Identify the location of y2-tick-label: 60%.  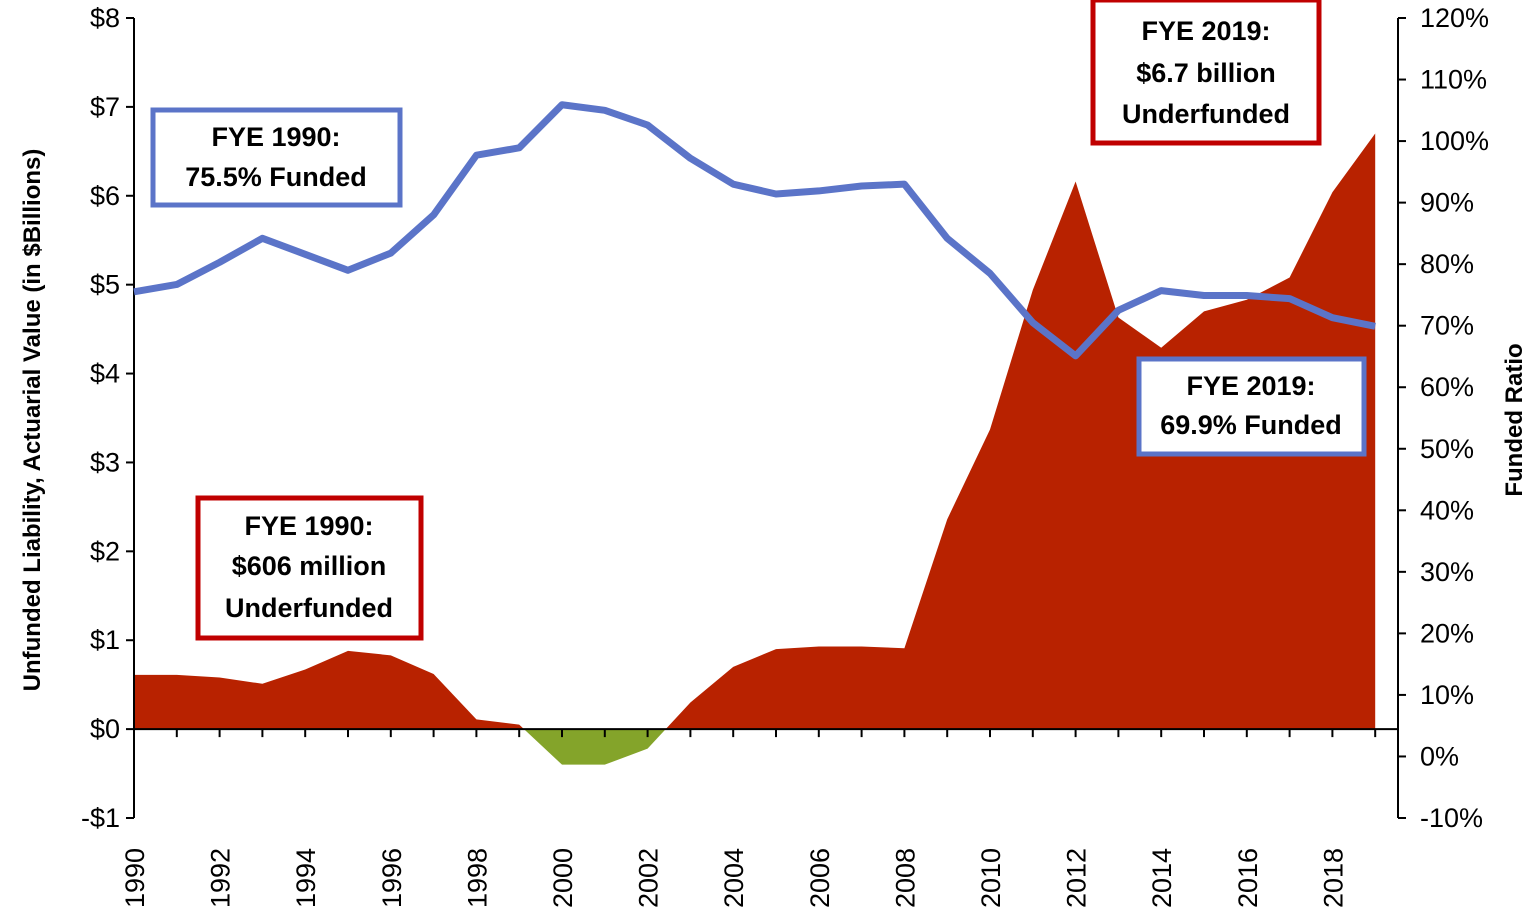
(1447, 387).